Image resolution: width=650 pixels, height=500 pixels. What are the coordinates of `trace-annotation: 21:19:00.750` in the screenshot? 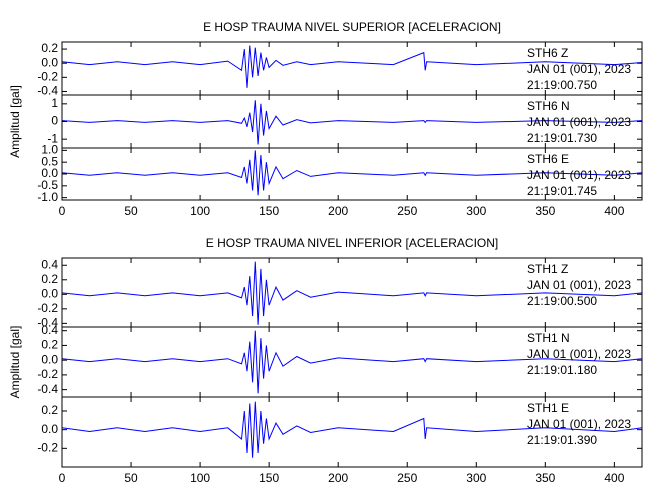 It's located at (562, 85).